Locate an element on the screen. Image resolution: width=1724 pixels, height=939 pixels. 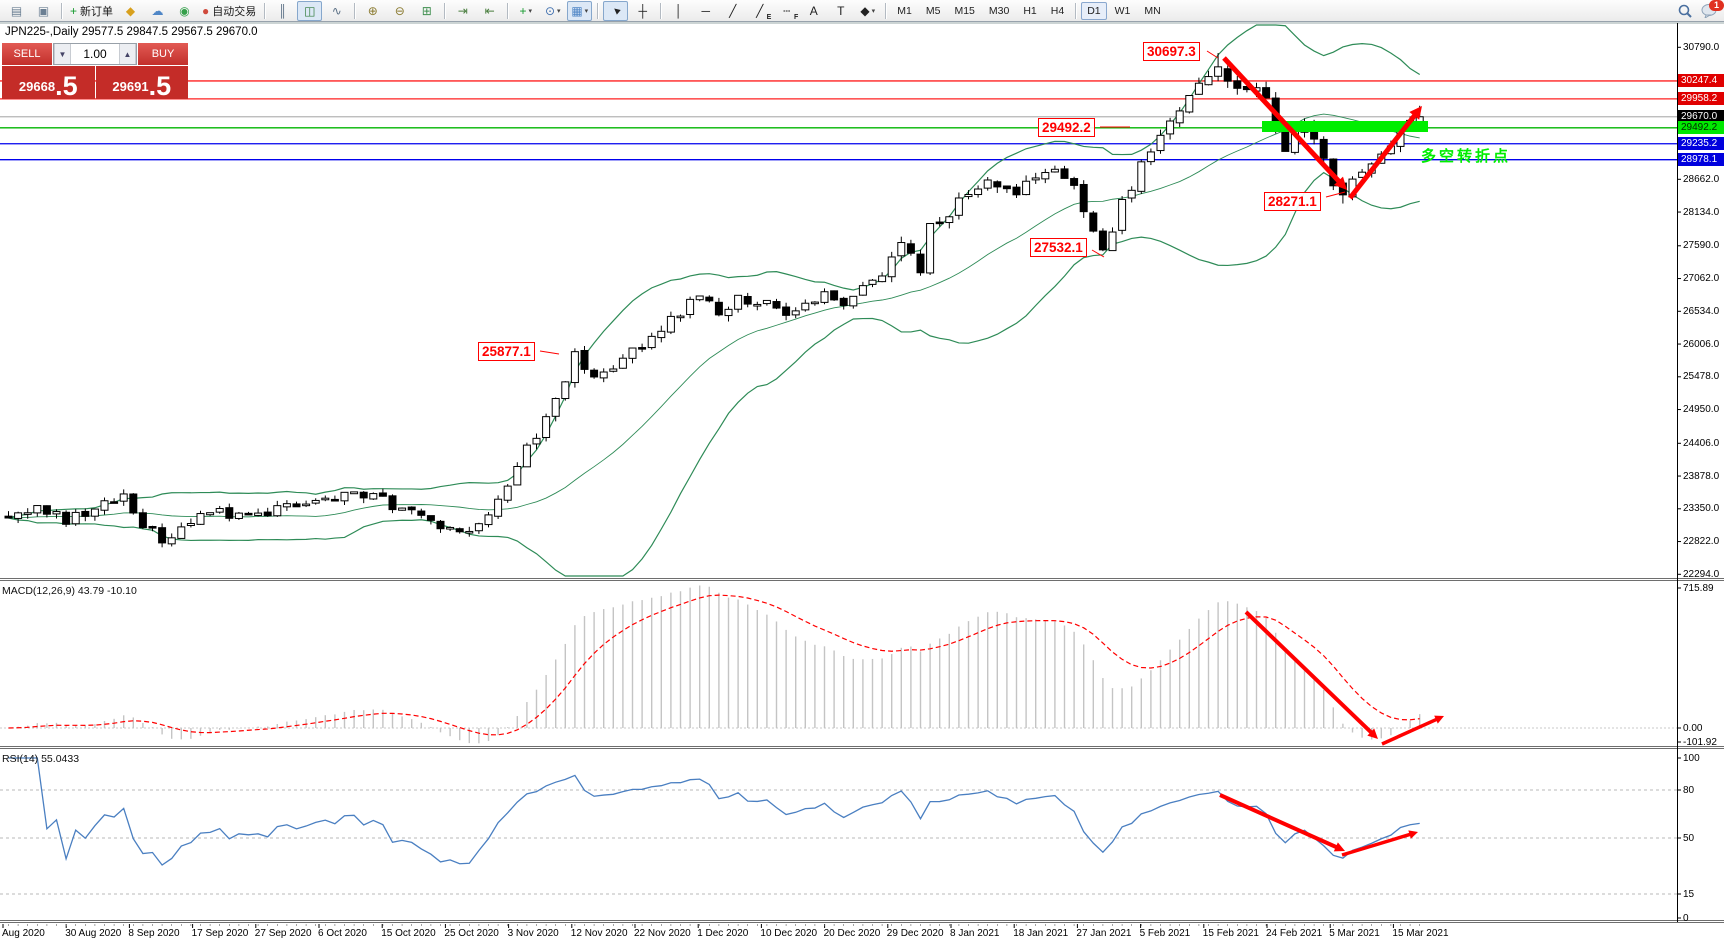
timeframe-h1: H1 is located at coordinates (1030, 10).